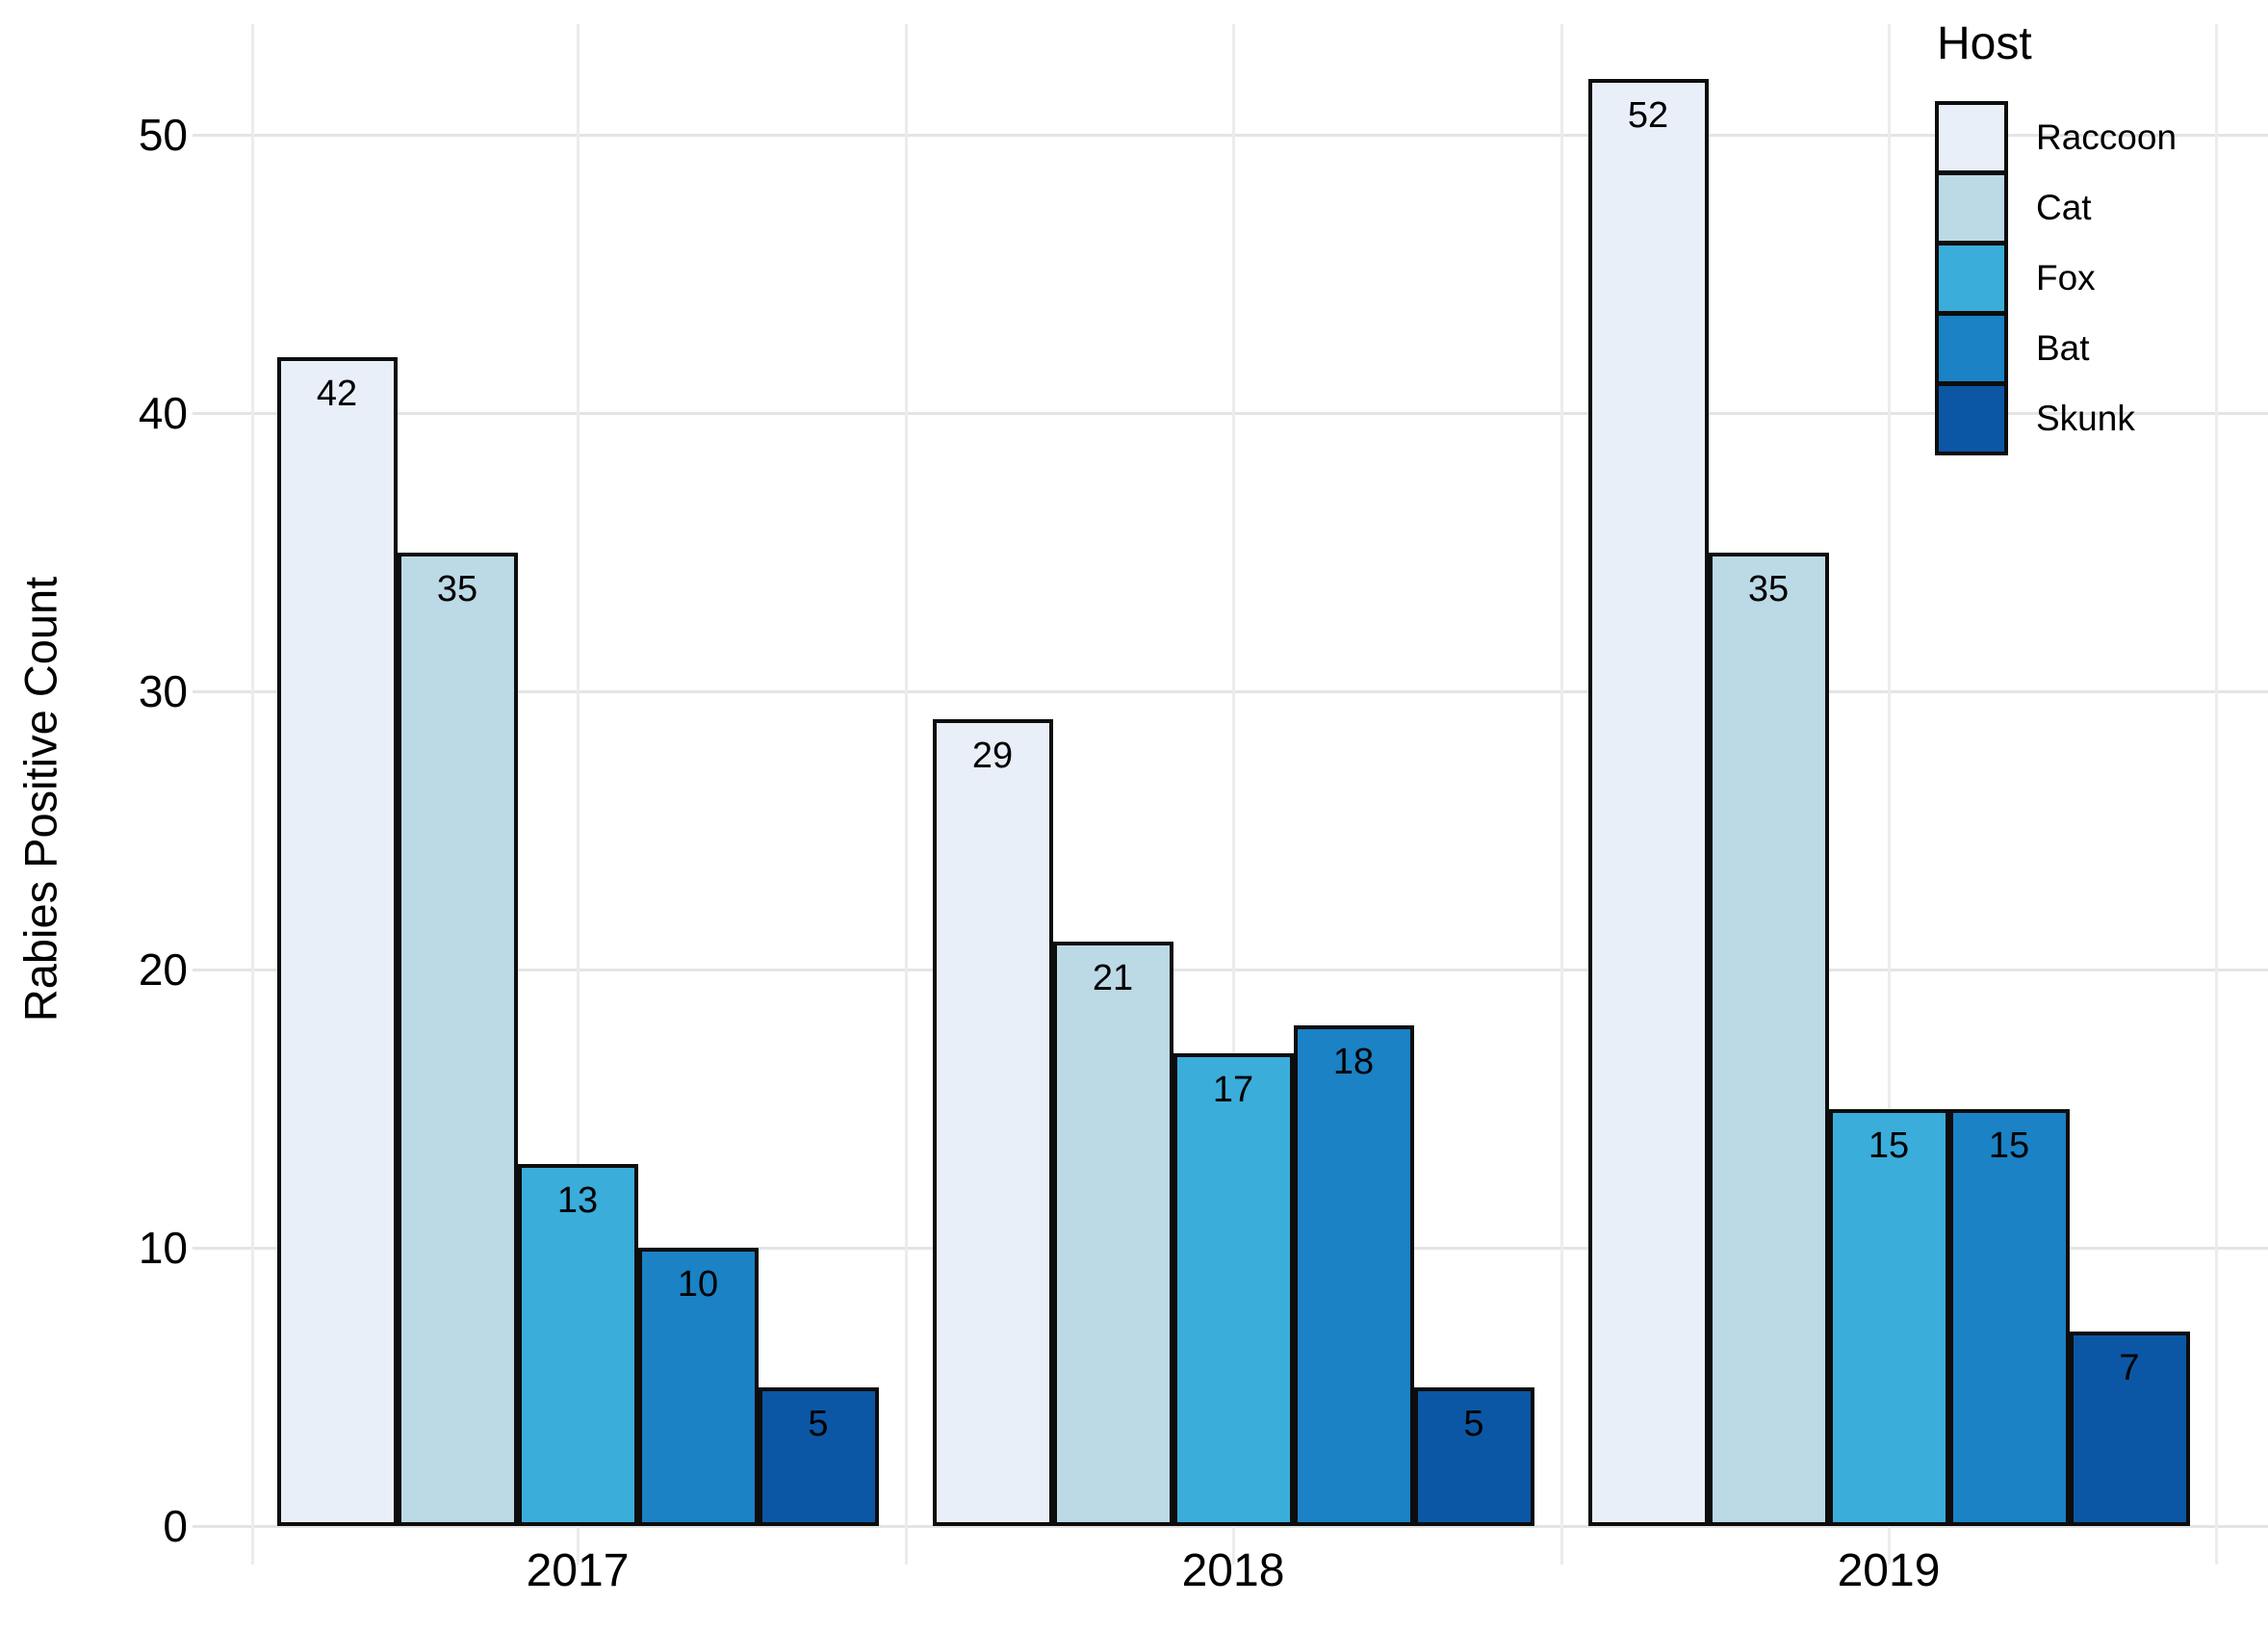 The height and width of the screenshot is (1630, 2268). I want to click on bar-raccoon-2017, so click(337, 941).